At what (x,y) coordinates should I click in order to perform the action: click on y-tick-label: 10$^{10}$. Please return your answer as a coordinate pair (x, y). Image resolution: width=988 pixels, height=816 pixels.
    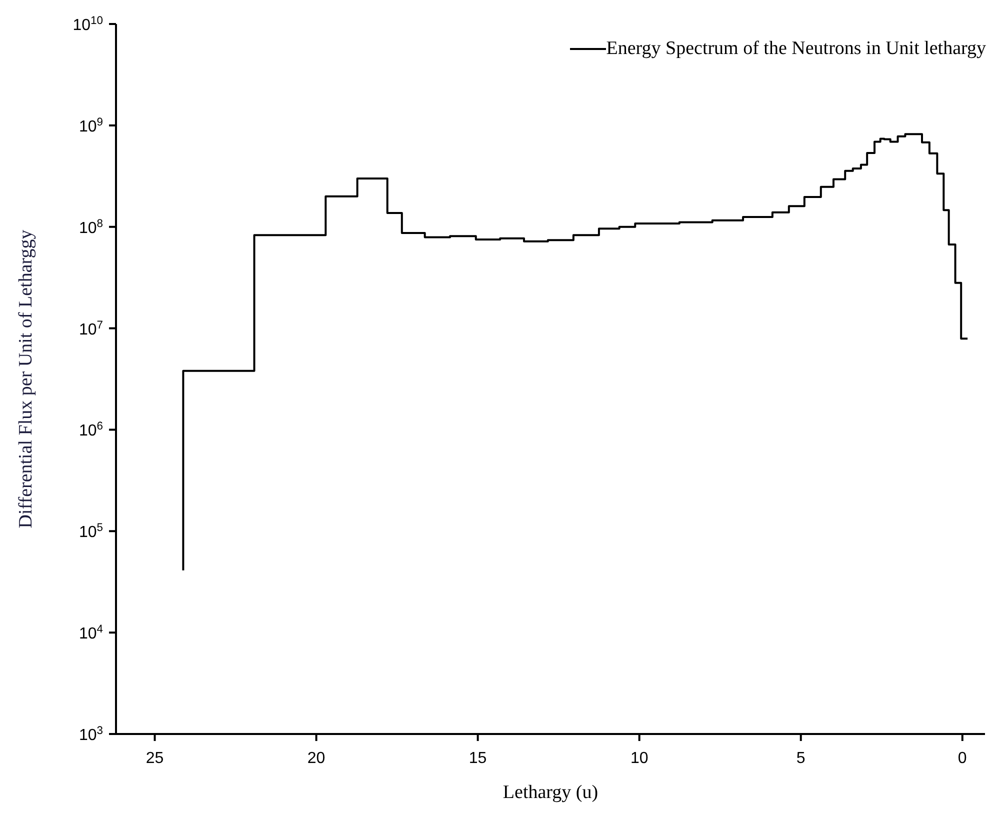
    Looking at the image, I should click on (87, 24).